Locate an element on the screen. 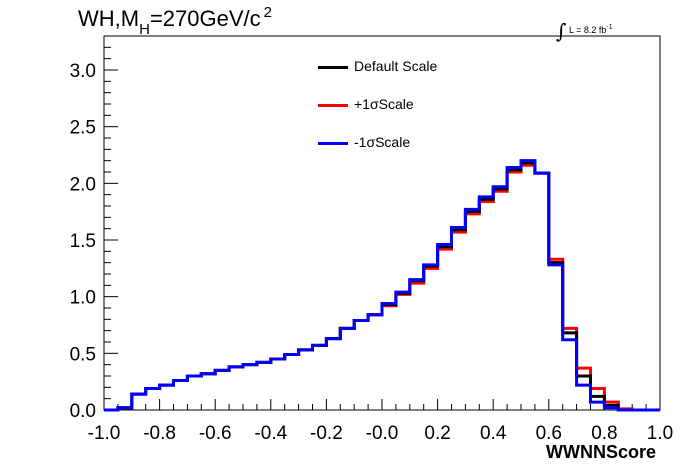 This screenshot has height=472, width=696. title-superscript: 2 is located at coordinates (267, 12).